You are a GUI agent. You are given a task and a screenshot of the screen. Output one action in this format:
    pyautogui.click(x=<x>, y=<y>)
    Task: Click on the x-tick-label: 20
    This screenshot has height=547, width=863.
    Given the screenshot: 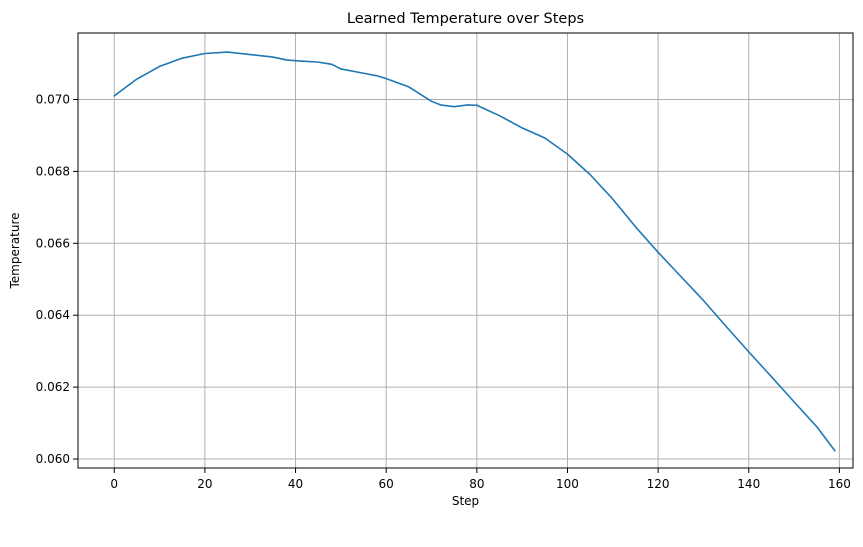 What is the action you would take?
    pyautogui.click(x=204, y=484)
    